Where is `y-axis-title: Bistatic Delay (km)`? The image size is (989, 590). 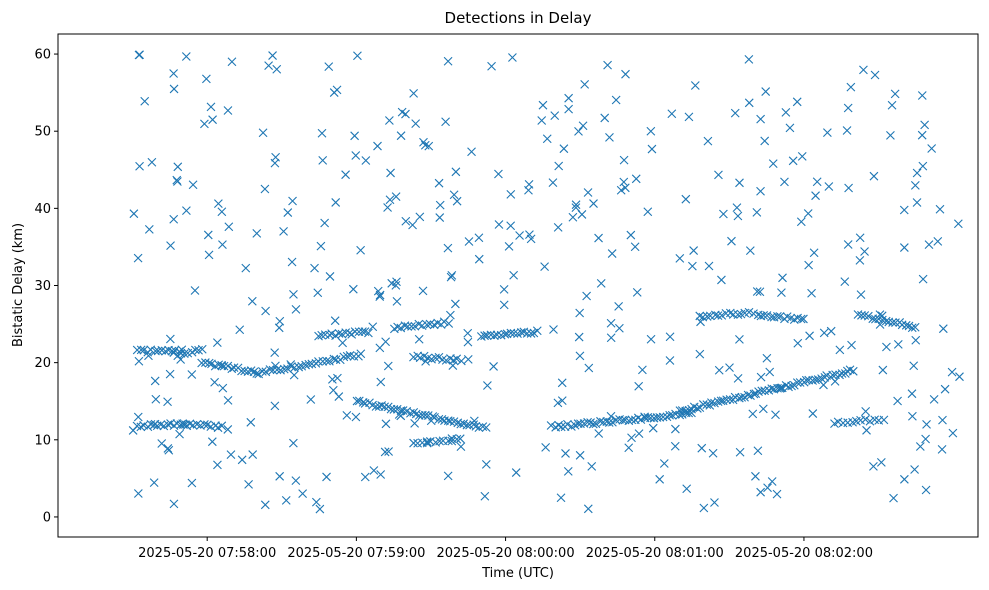
y-axis-title: Bistatic Delay (km) is located at coordinates (18, 285).